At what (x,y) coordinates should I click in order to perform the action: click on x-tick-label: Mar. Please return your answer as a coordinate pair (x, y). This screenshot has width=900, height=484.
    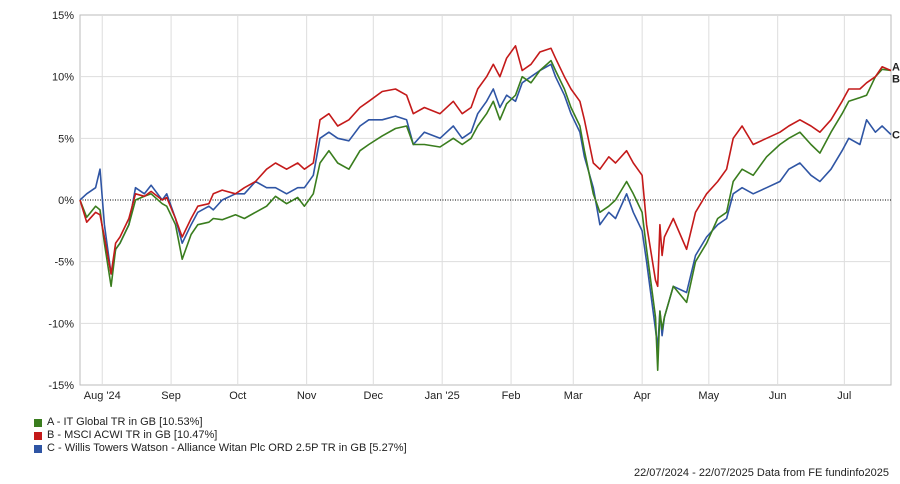
    Looking at the image, I should click on (573, 396).